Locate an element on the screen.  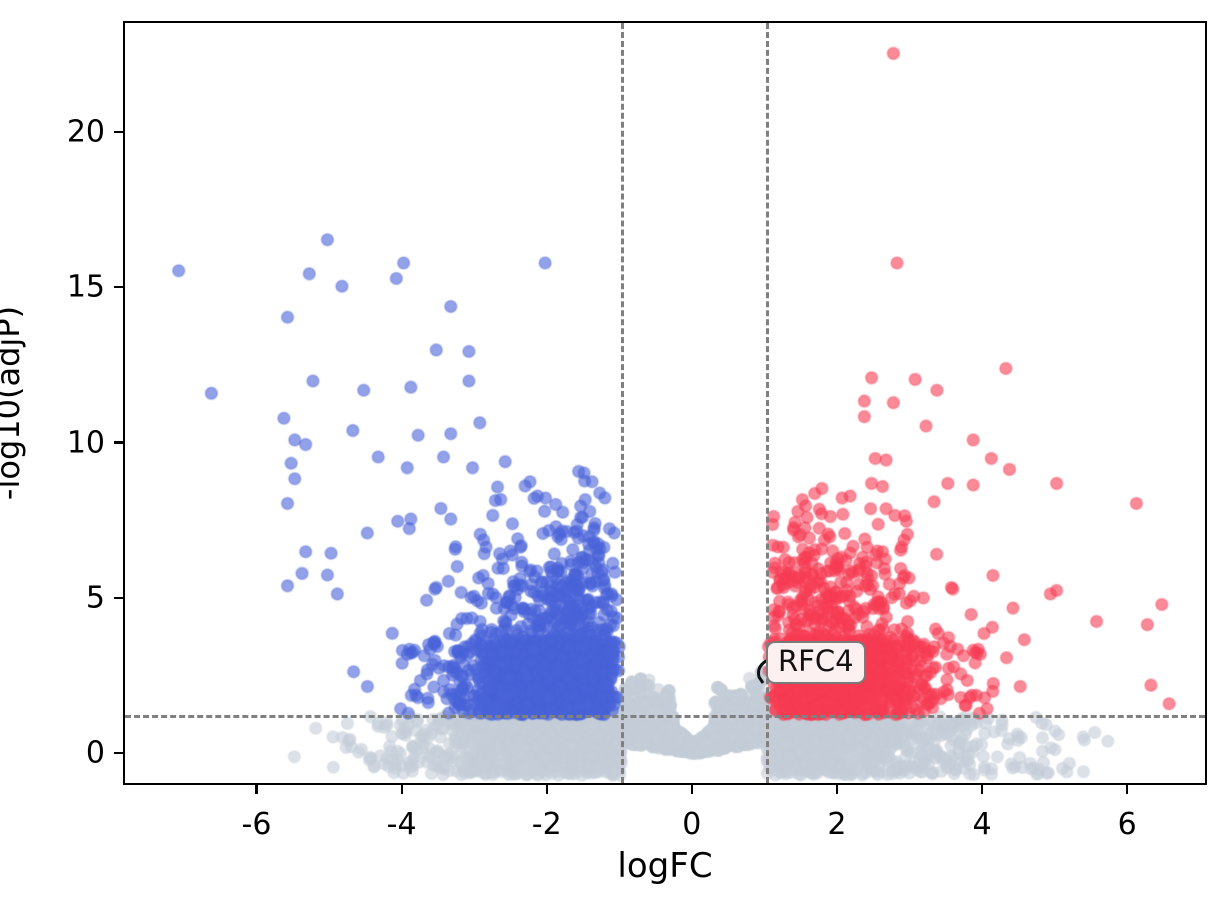
y-axis-title: -log10(adjP) is located at coordinates (13, 403).